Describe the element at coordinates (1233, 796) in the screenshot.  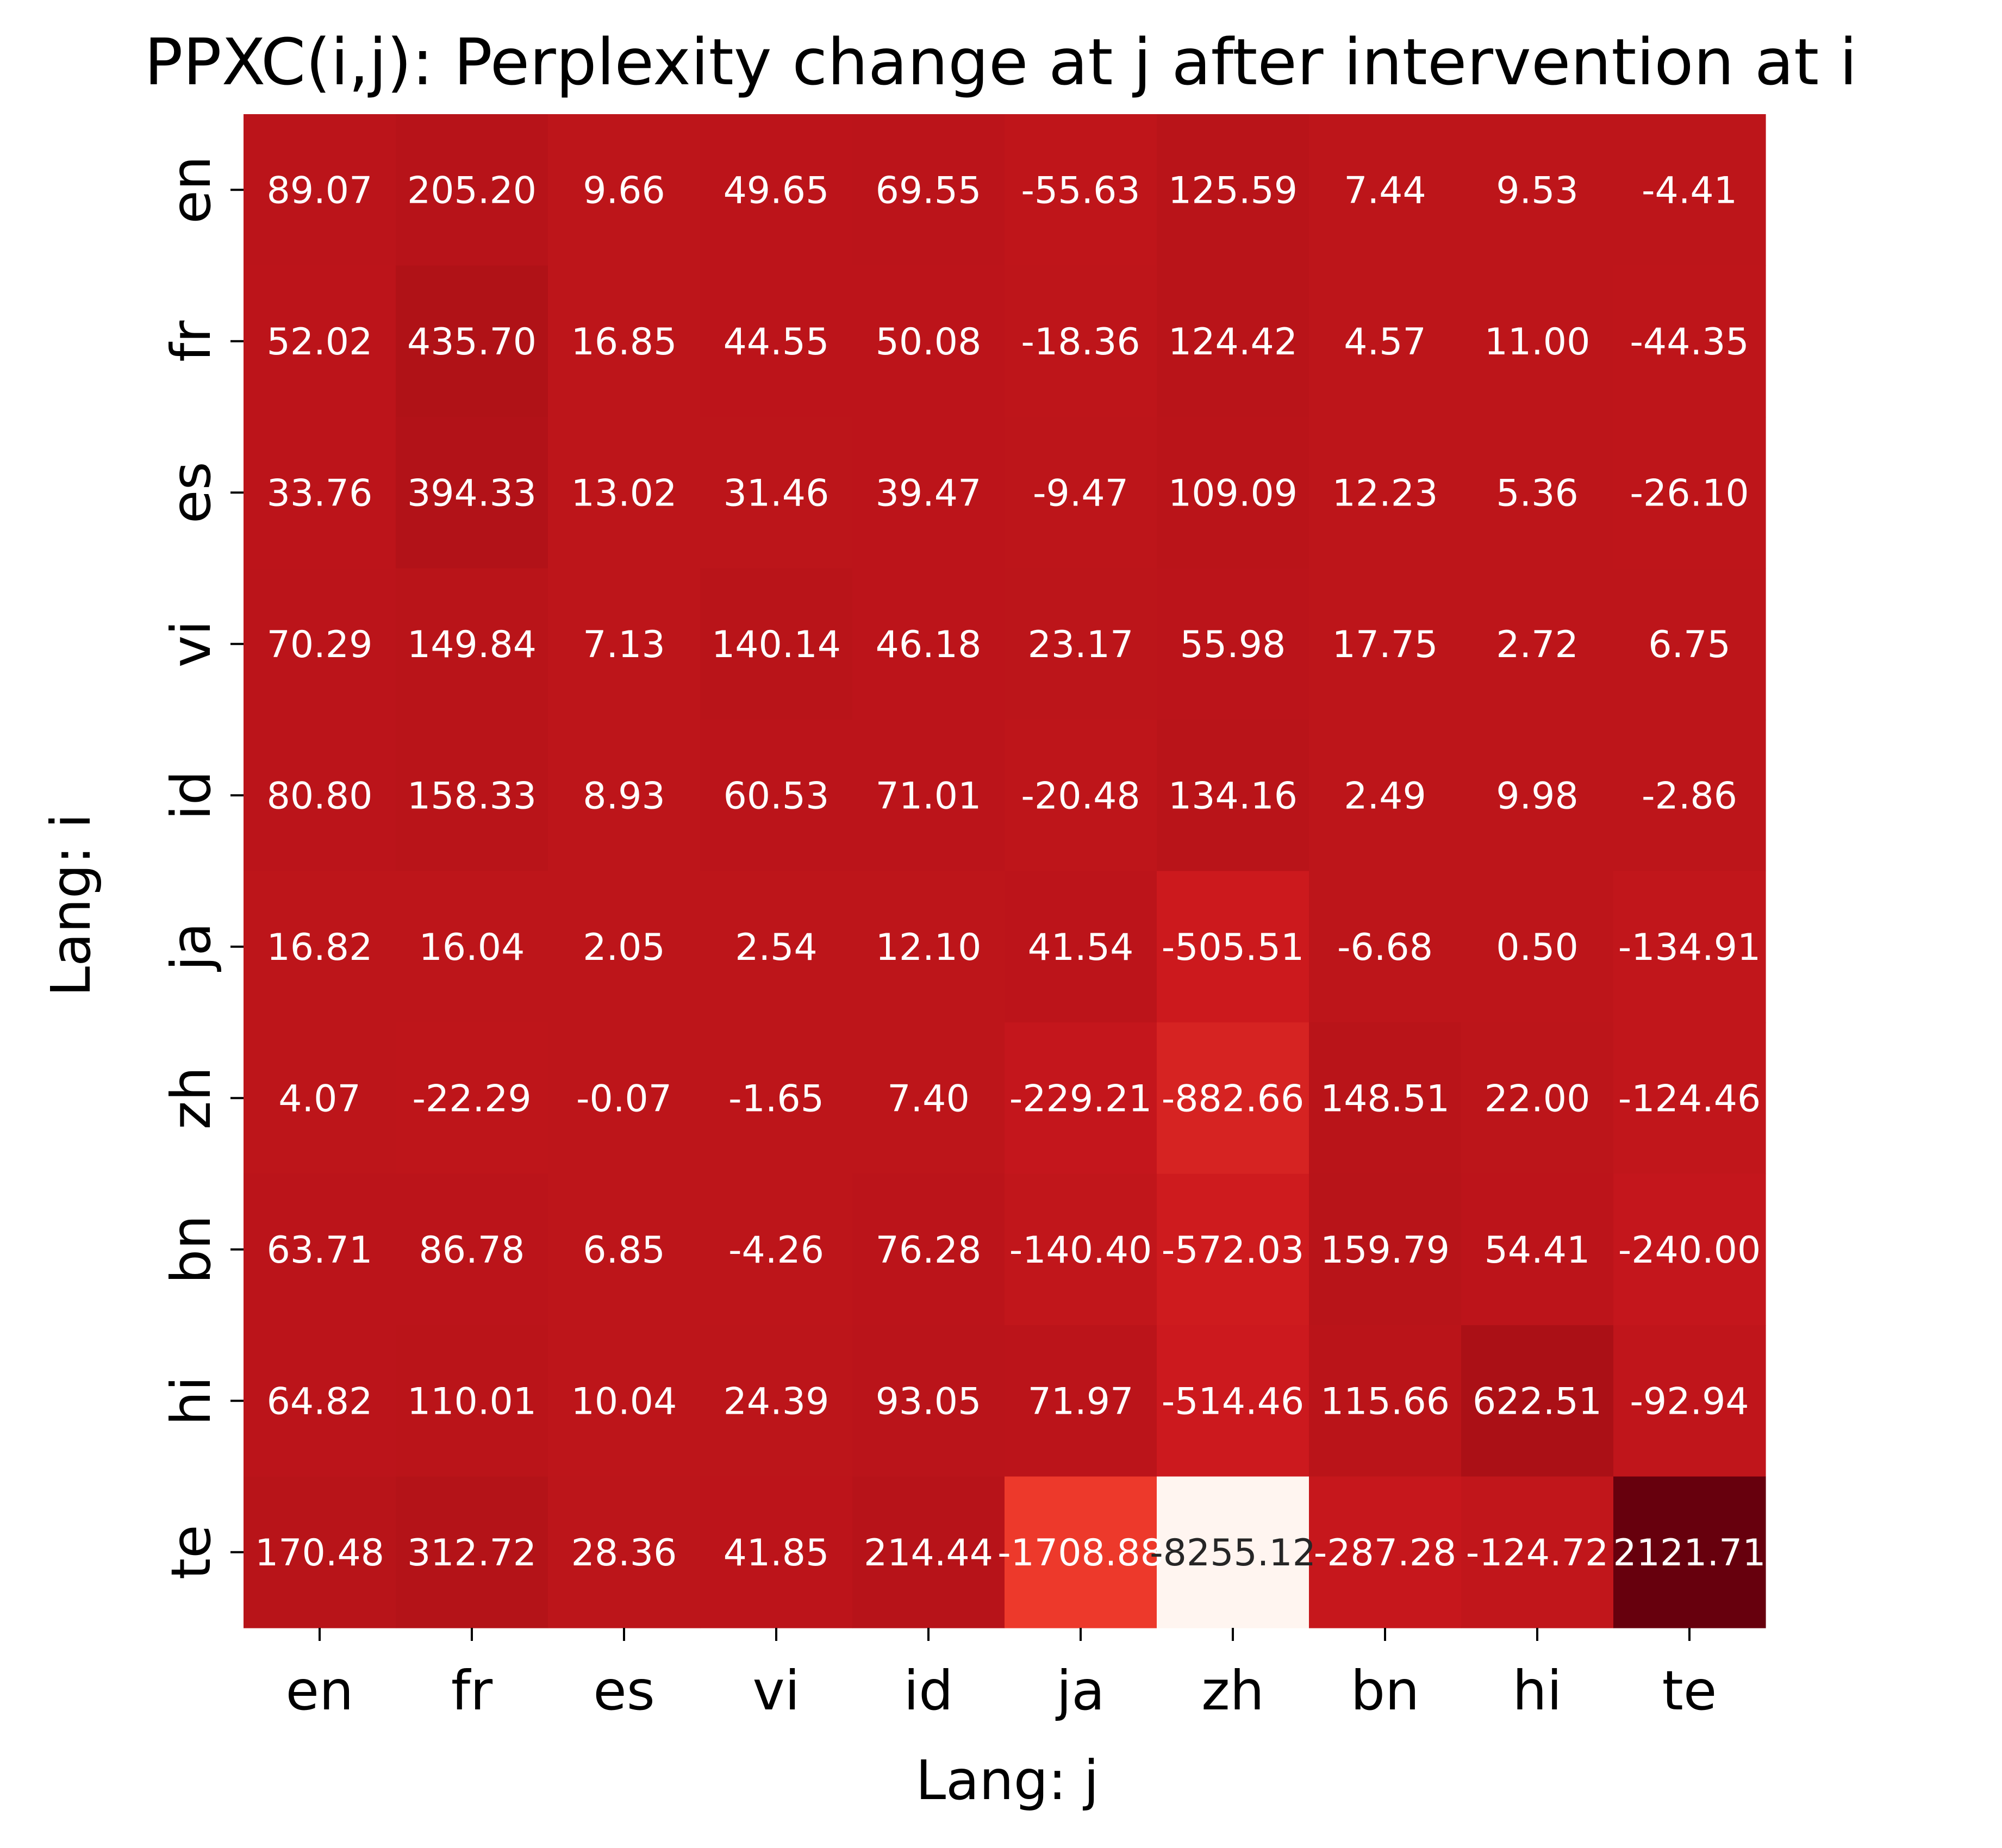
I see `heatmap-cell-id-zh` at that location.